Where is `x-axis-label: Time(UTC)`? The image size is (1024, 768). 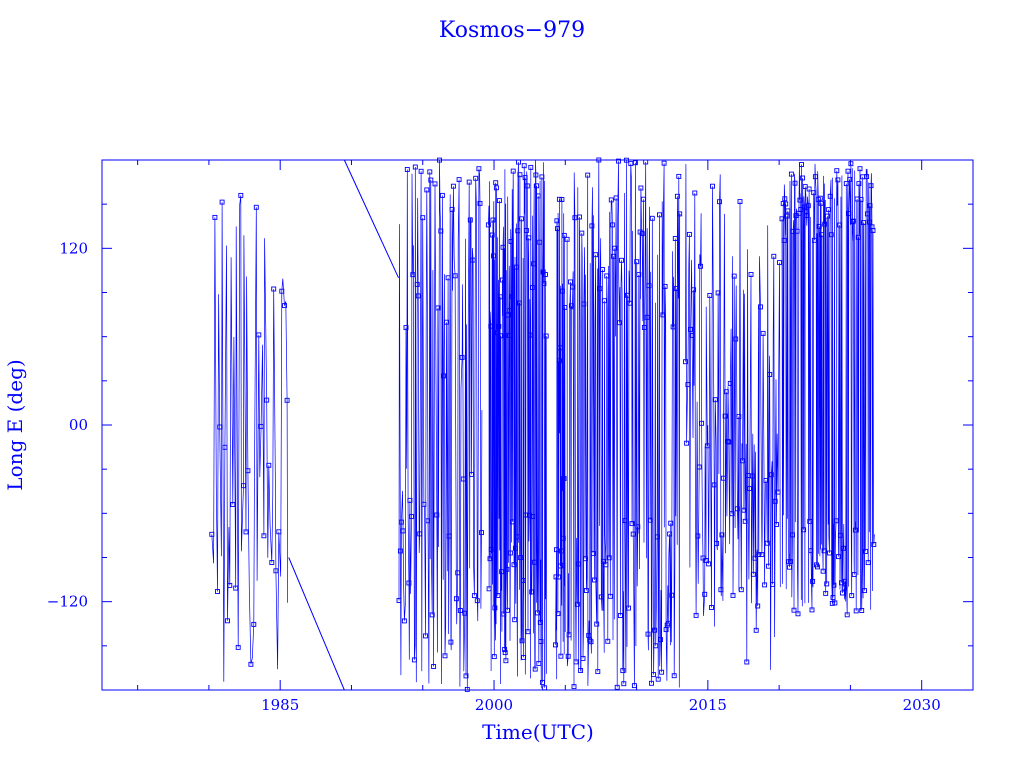
x-axis-label: Time(UTC) is located at coordinates (538, 732).